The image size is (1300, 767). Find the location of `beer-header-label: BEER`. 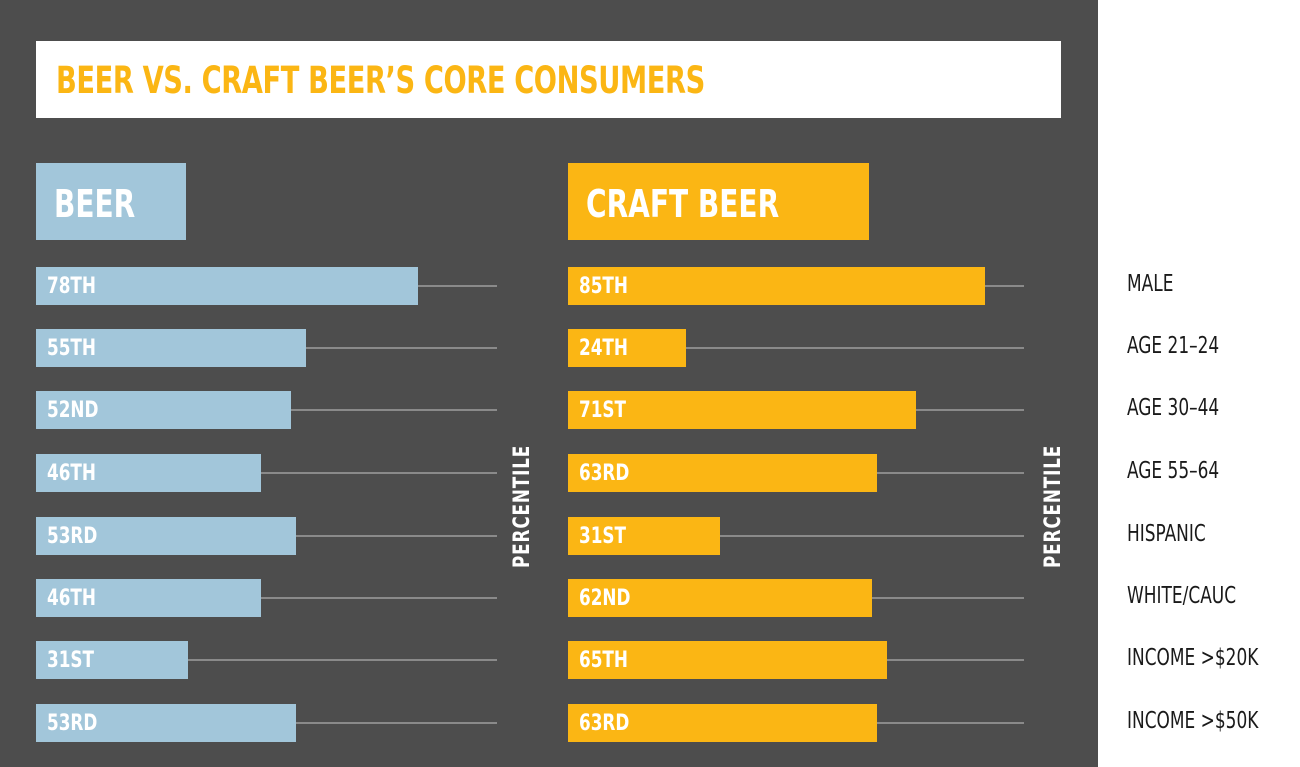

beer-header-label: BEER is located at coordinates (95, 204).